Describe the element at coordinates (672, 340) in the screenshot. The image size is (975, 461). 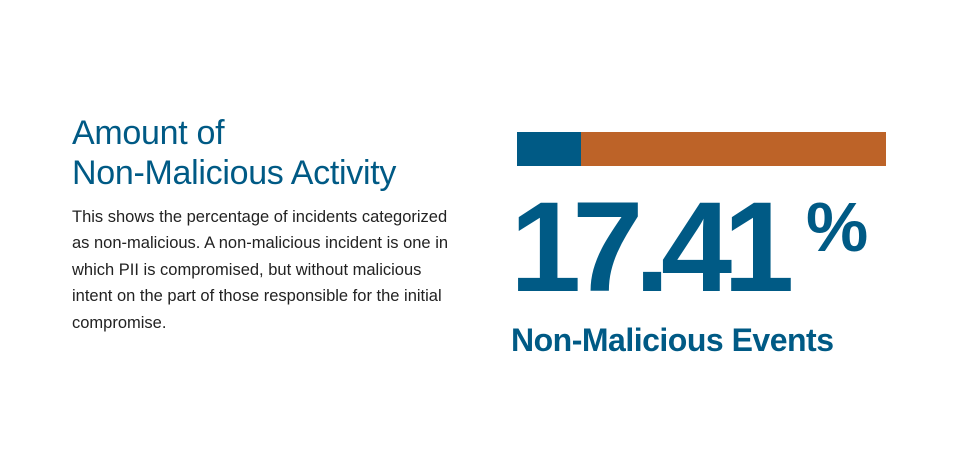
I see `statistic-caption: Non-Malicious Events` at that location.